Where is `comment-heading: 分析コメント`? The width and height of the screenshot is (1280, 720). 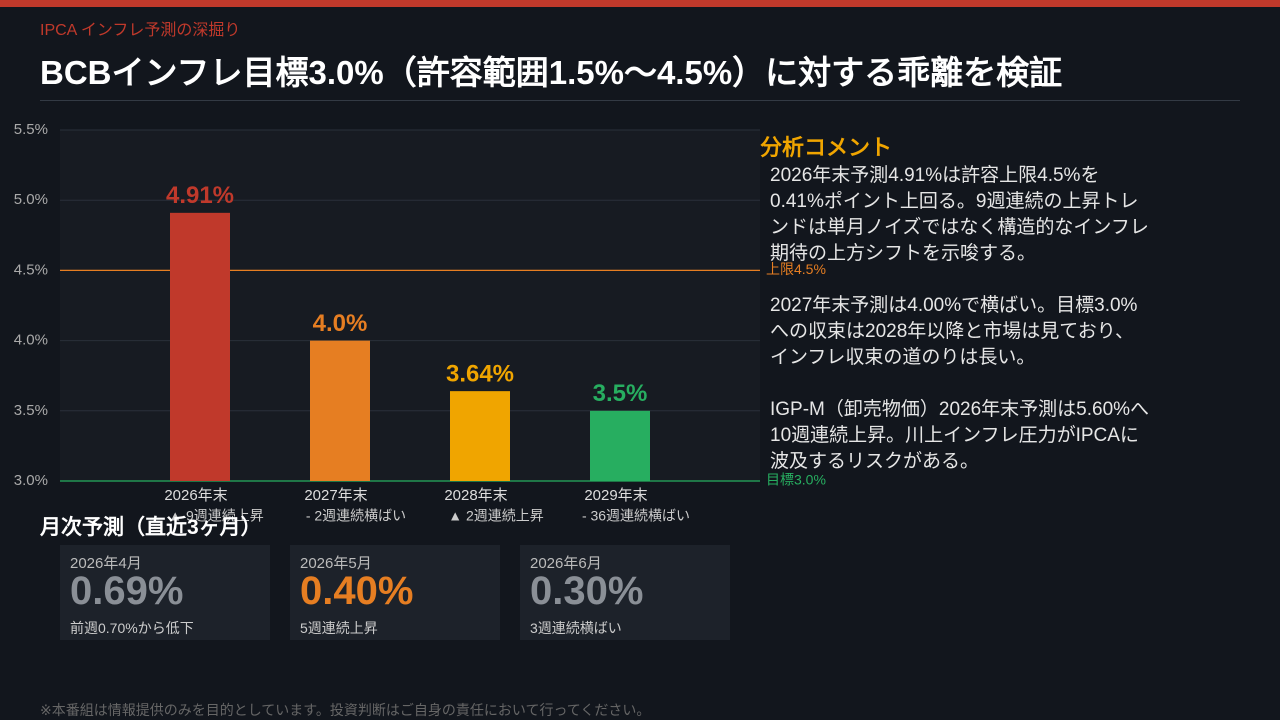 comment-heading: 分析コメント is located at coordinates (826, 147).